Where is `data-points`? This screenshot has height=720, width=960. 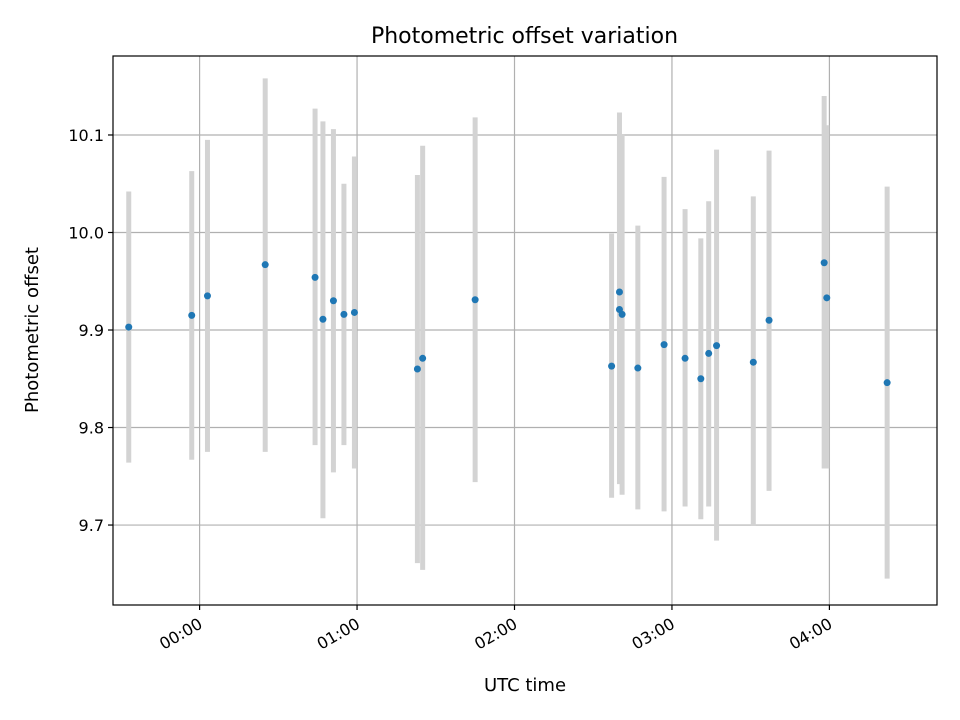 data-points is located at coordinates (508, 323).